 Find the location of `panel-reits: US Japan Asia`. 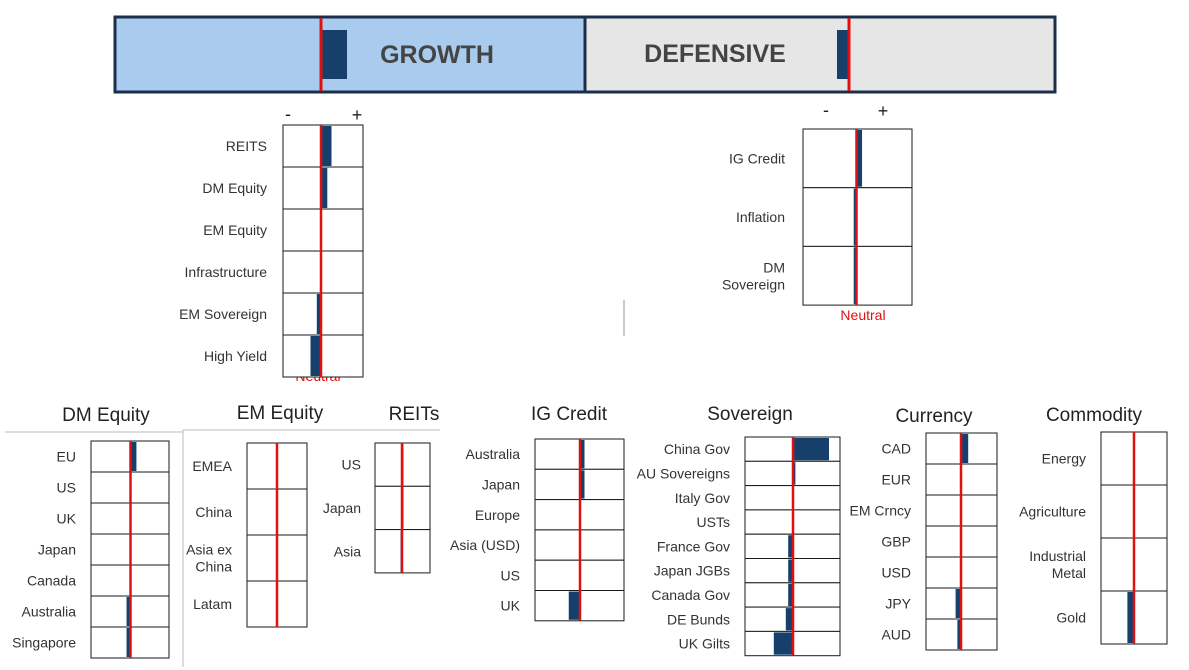

panel-reits: US Japan Asia is located at coordinates (377, 508).